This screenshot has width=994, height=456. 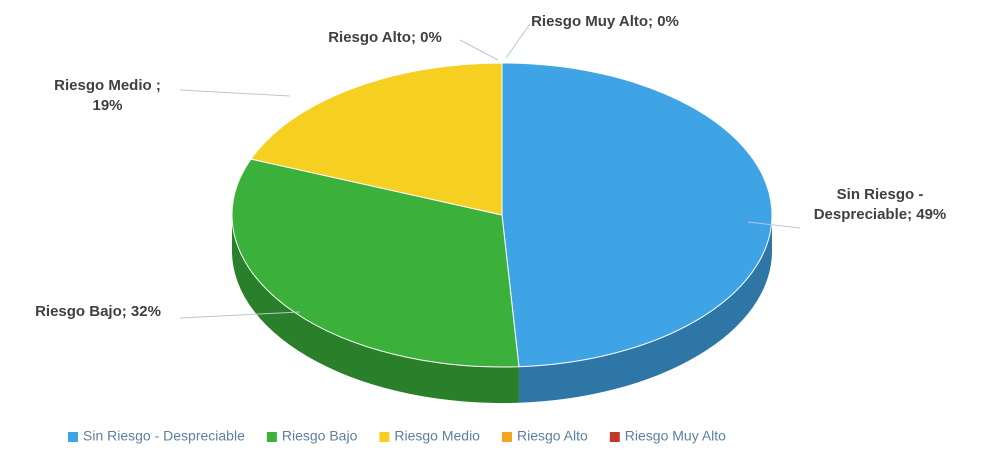 What do you see at coordinates (645, 309) in the screenshot?
I see `slice-side` at bounding box center [645, 309].